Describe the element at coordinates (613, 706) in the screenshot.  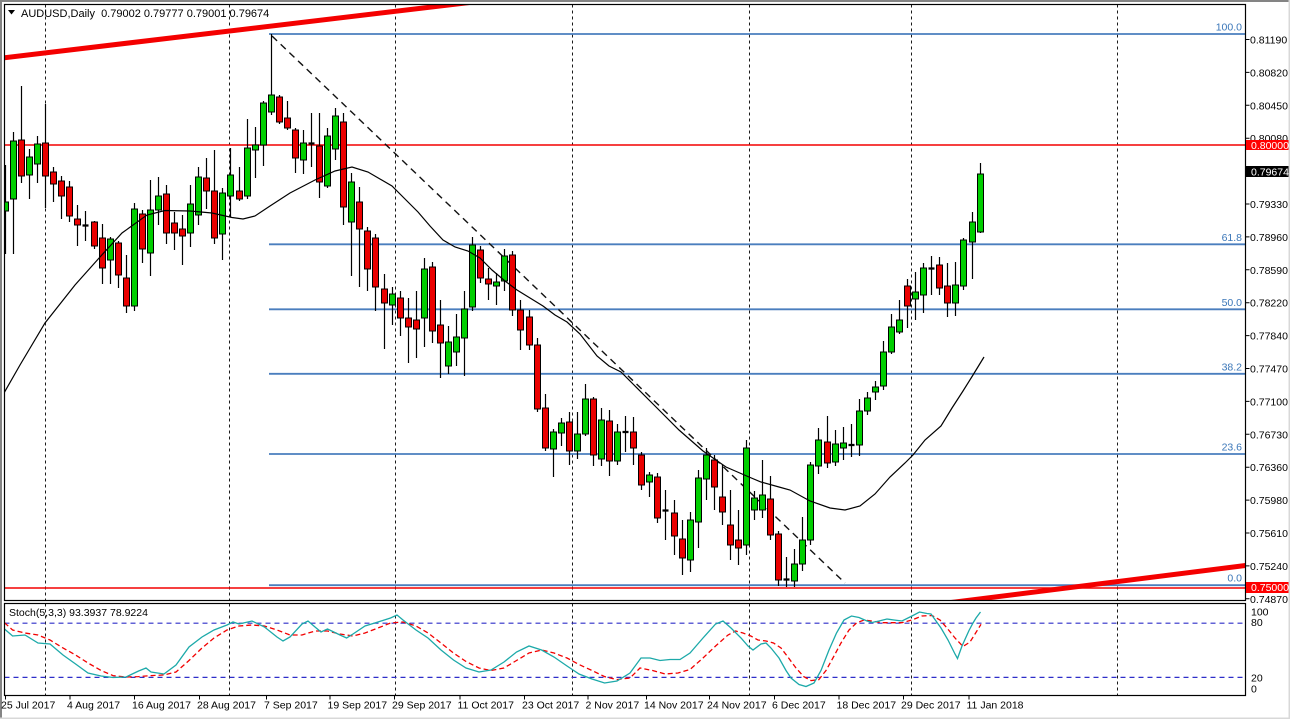
I see `svg-text: 2 Nov 2017` at that location.